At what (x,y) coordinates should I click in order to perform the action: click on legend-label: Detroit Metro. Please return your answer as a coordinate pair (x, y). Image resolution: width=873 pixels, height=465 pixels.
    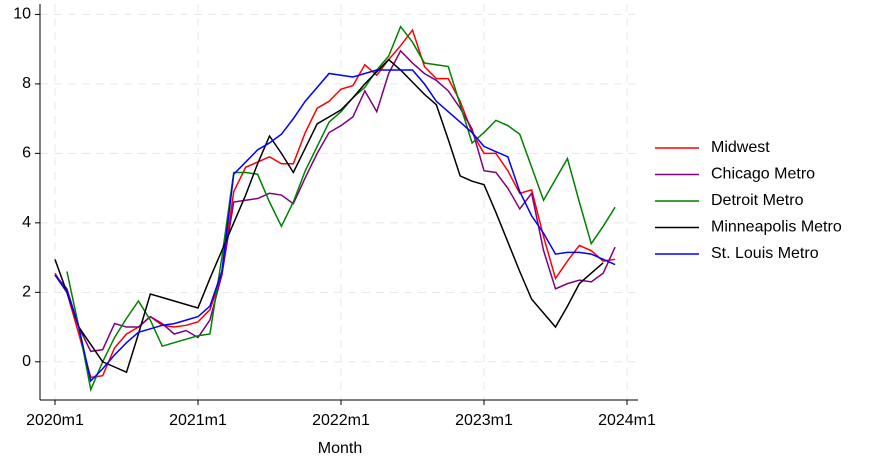
    Looking at the image, I should click on (757, 200).